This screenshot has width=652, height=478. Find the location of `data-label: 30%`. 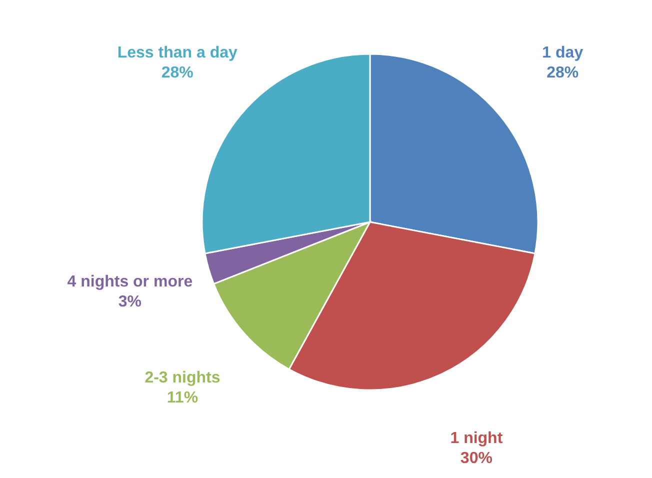

data-label: 30% is located at coordinates (476, 459).